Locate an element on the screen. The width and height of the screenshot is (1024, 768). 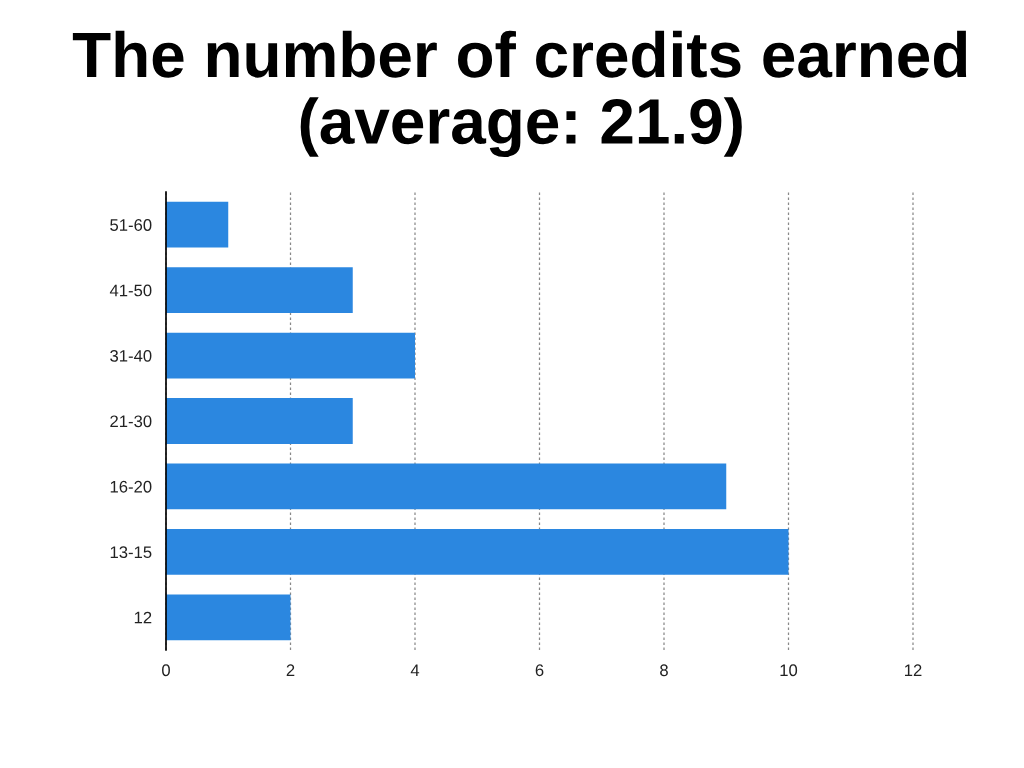
y-tick-label: 13-15 is located at coordinates (131, 552).